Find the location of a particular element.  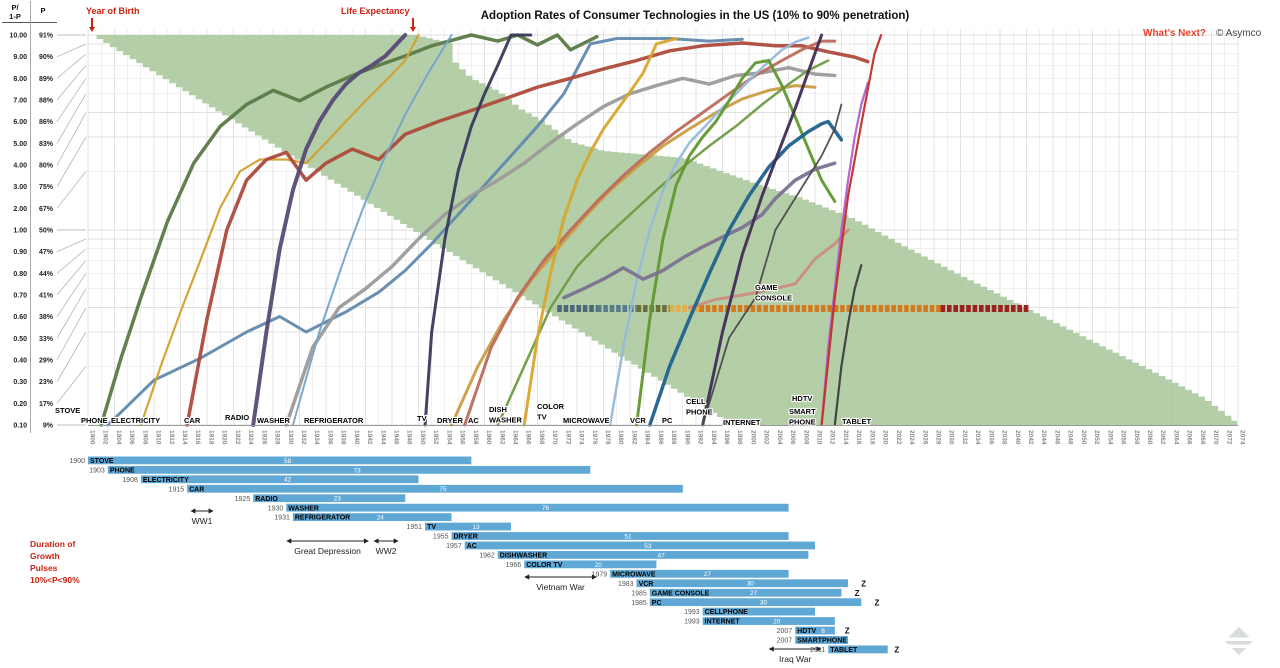

svg-text: 2010 is located at coordinates (819, 437).